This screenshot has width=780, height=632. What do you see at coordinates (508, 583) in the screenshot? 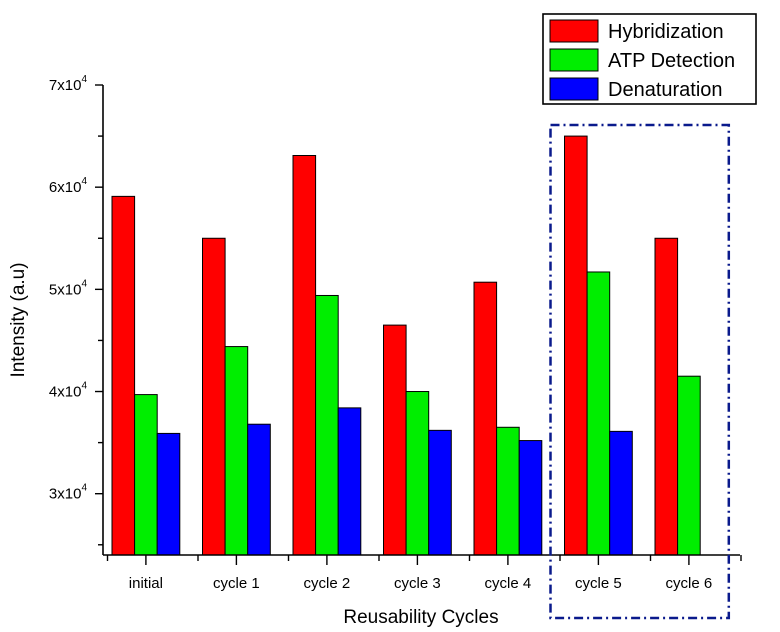
I see `x-tick-label: cycle 4` at bounding box center [508, 583].